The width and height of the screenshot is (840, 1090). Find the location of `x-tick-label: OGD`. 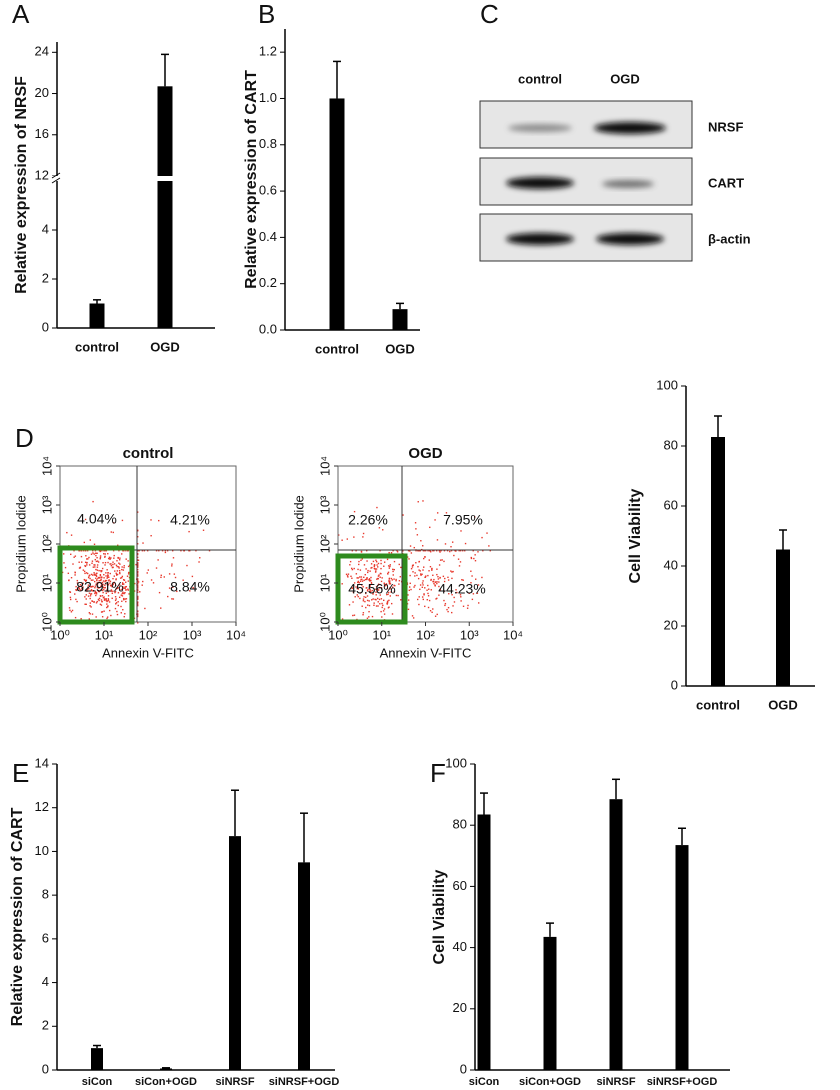

x-tick-label: OGD is located at coordinates (165, 346).